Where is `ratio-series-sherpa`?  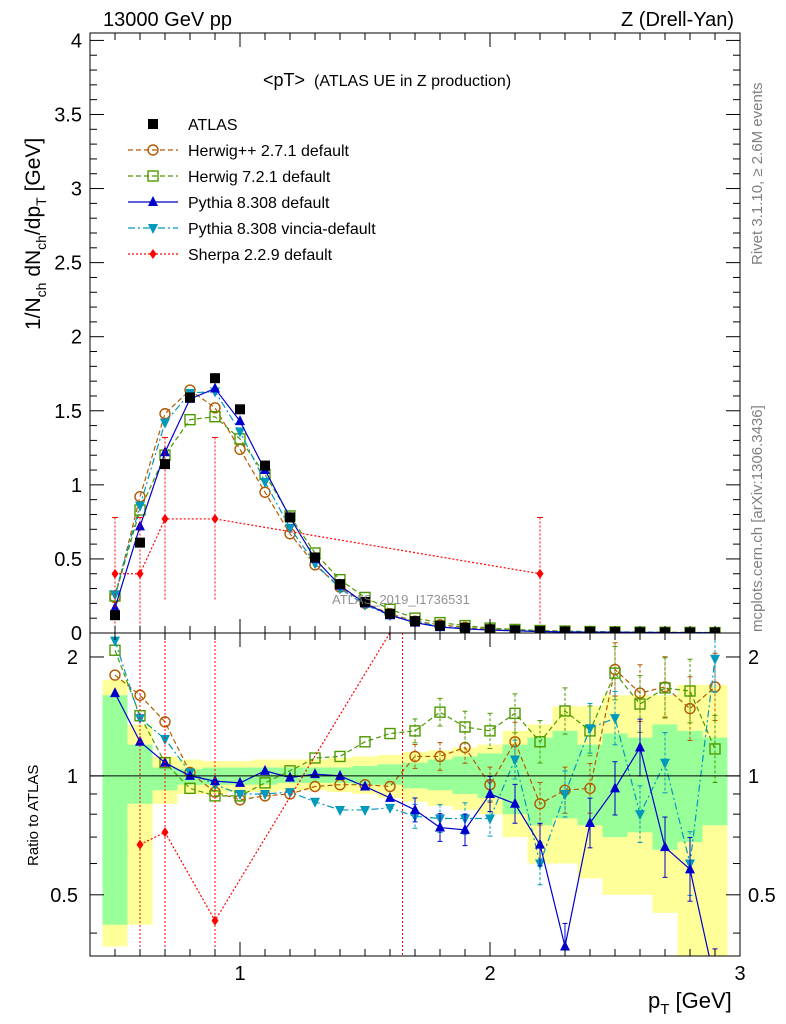
ratio-series-sherpa is located at coordinates (269, 794).